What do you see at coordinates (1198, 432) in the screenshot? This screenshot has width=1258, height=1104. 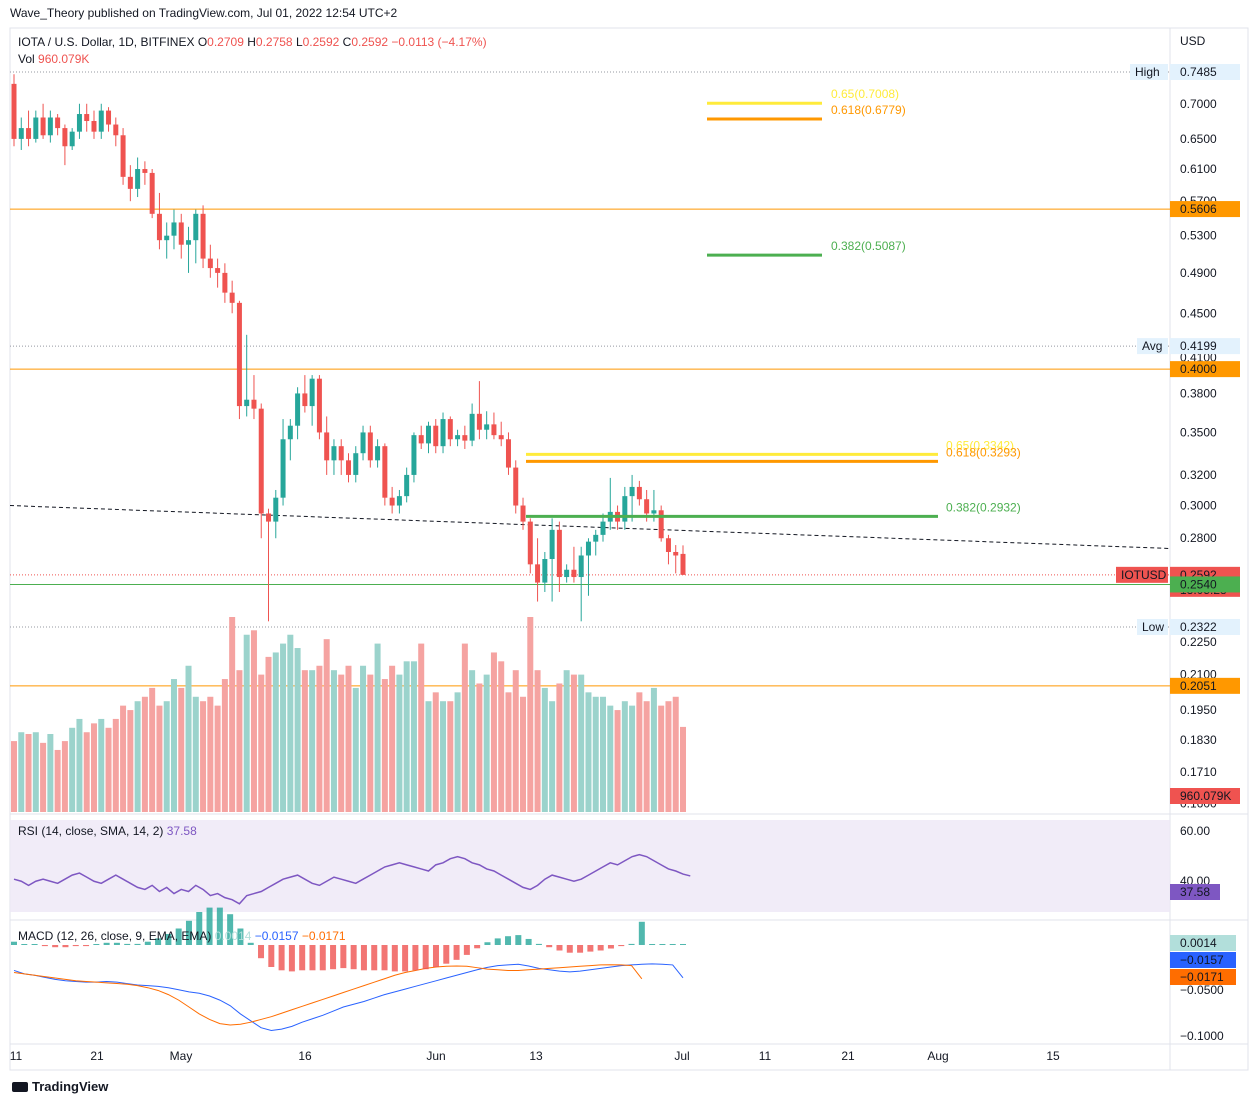 I see `price-tick-label: 0.3500` at bounding box center [1198, 432].